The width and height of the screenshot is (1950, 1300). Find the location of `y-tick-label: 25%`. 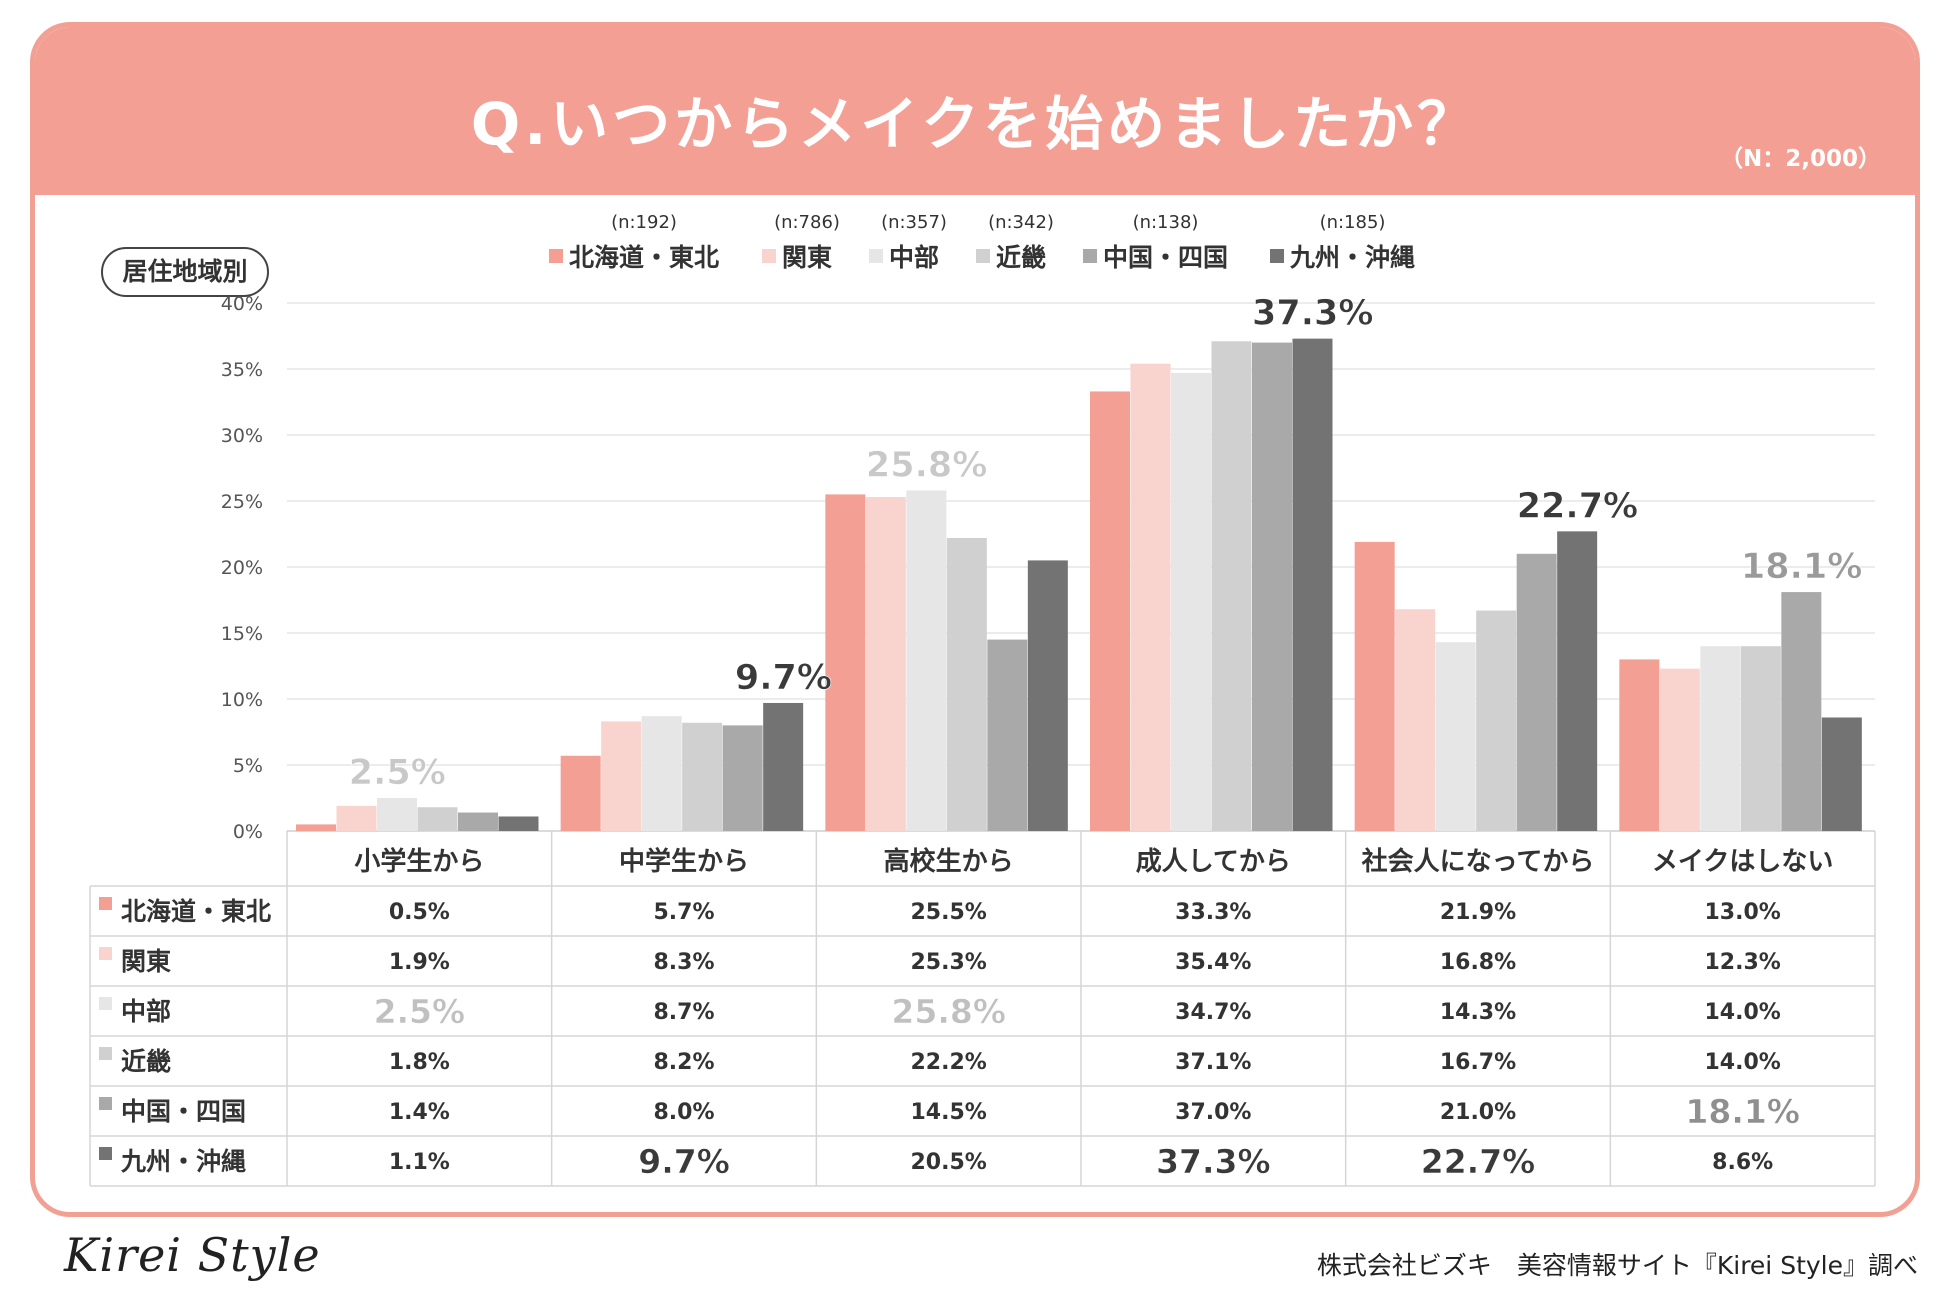

y-tick-label: 25% is located at coordinates (242, 502).